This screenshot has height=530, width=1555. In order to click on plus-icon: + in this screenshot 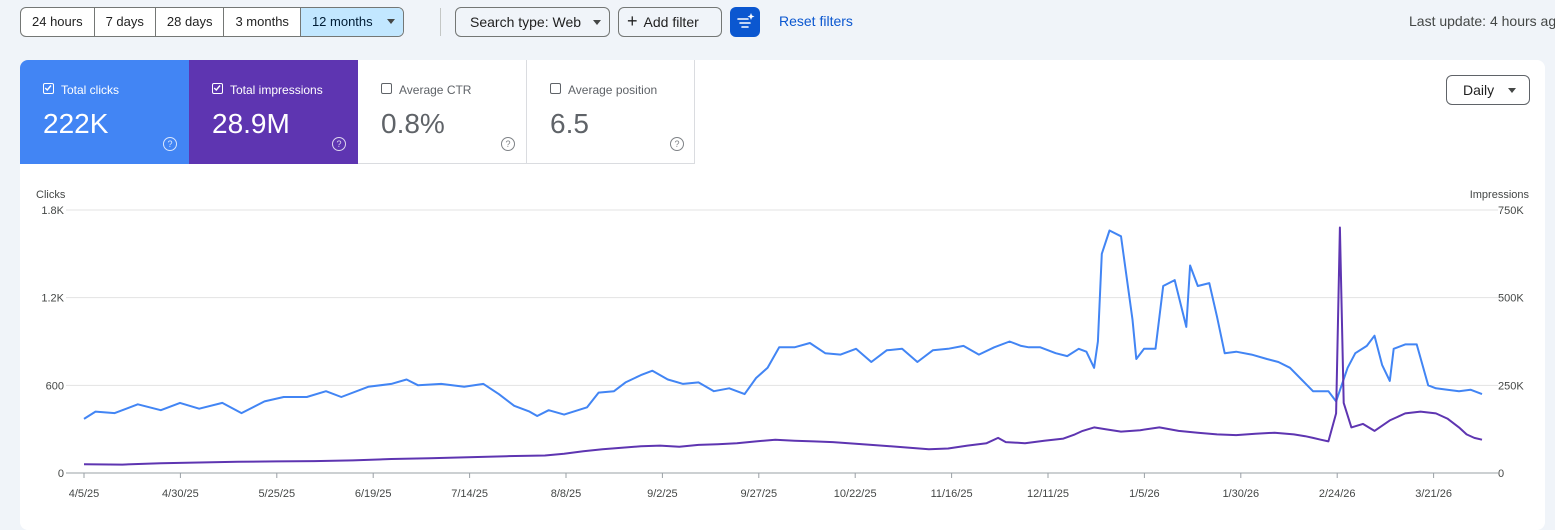, I will do `click(632, 21)`.